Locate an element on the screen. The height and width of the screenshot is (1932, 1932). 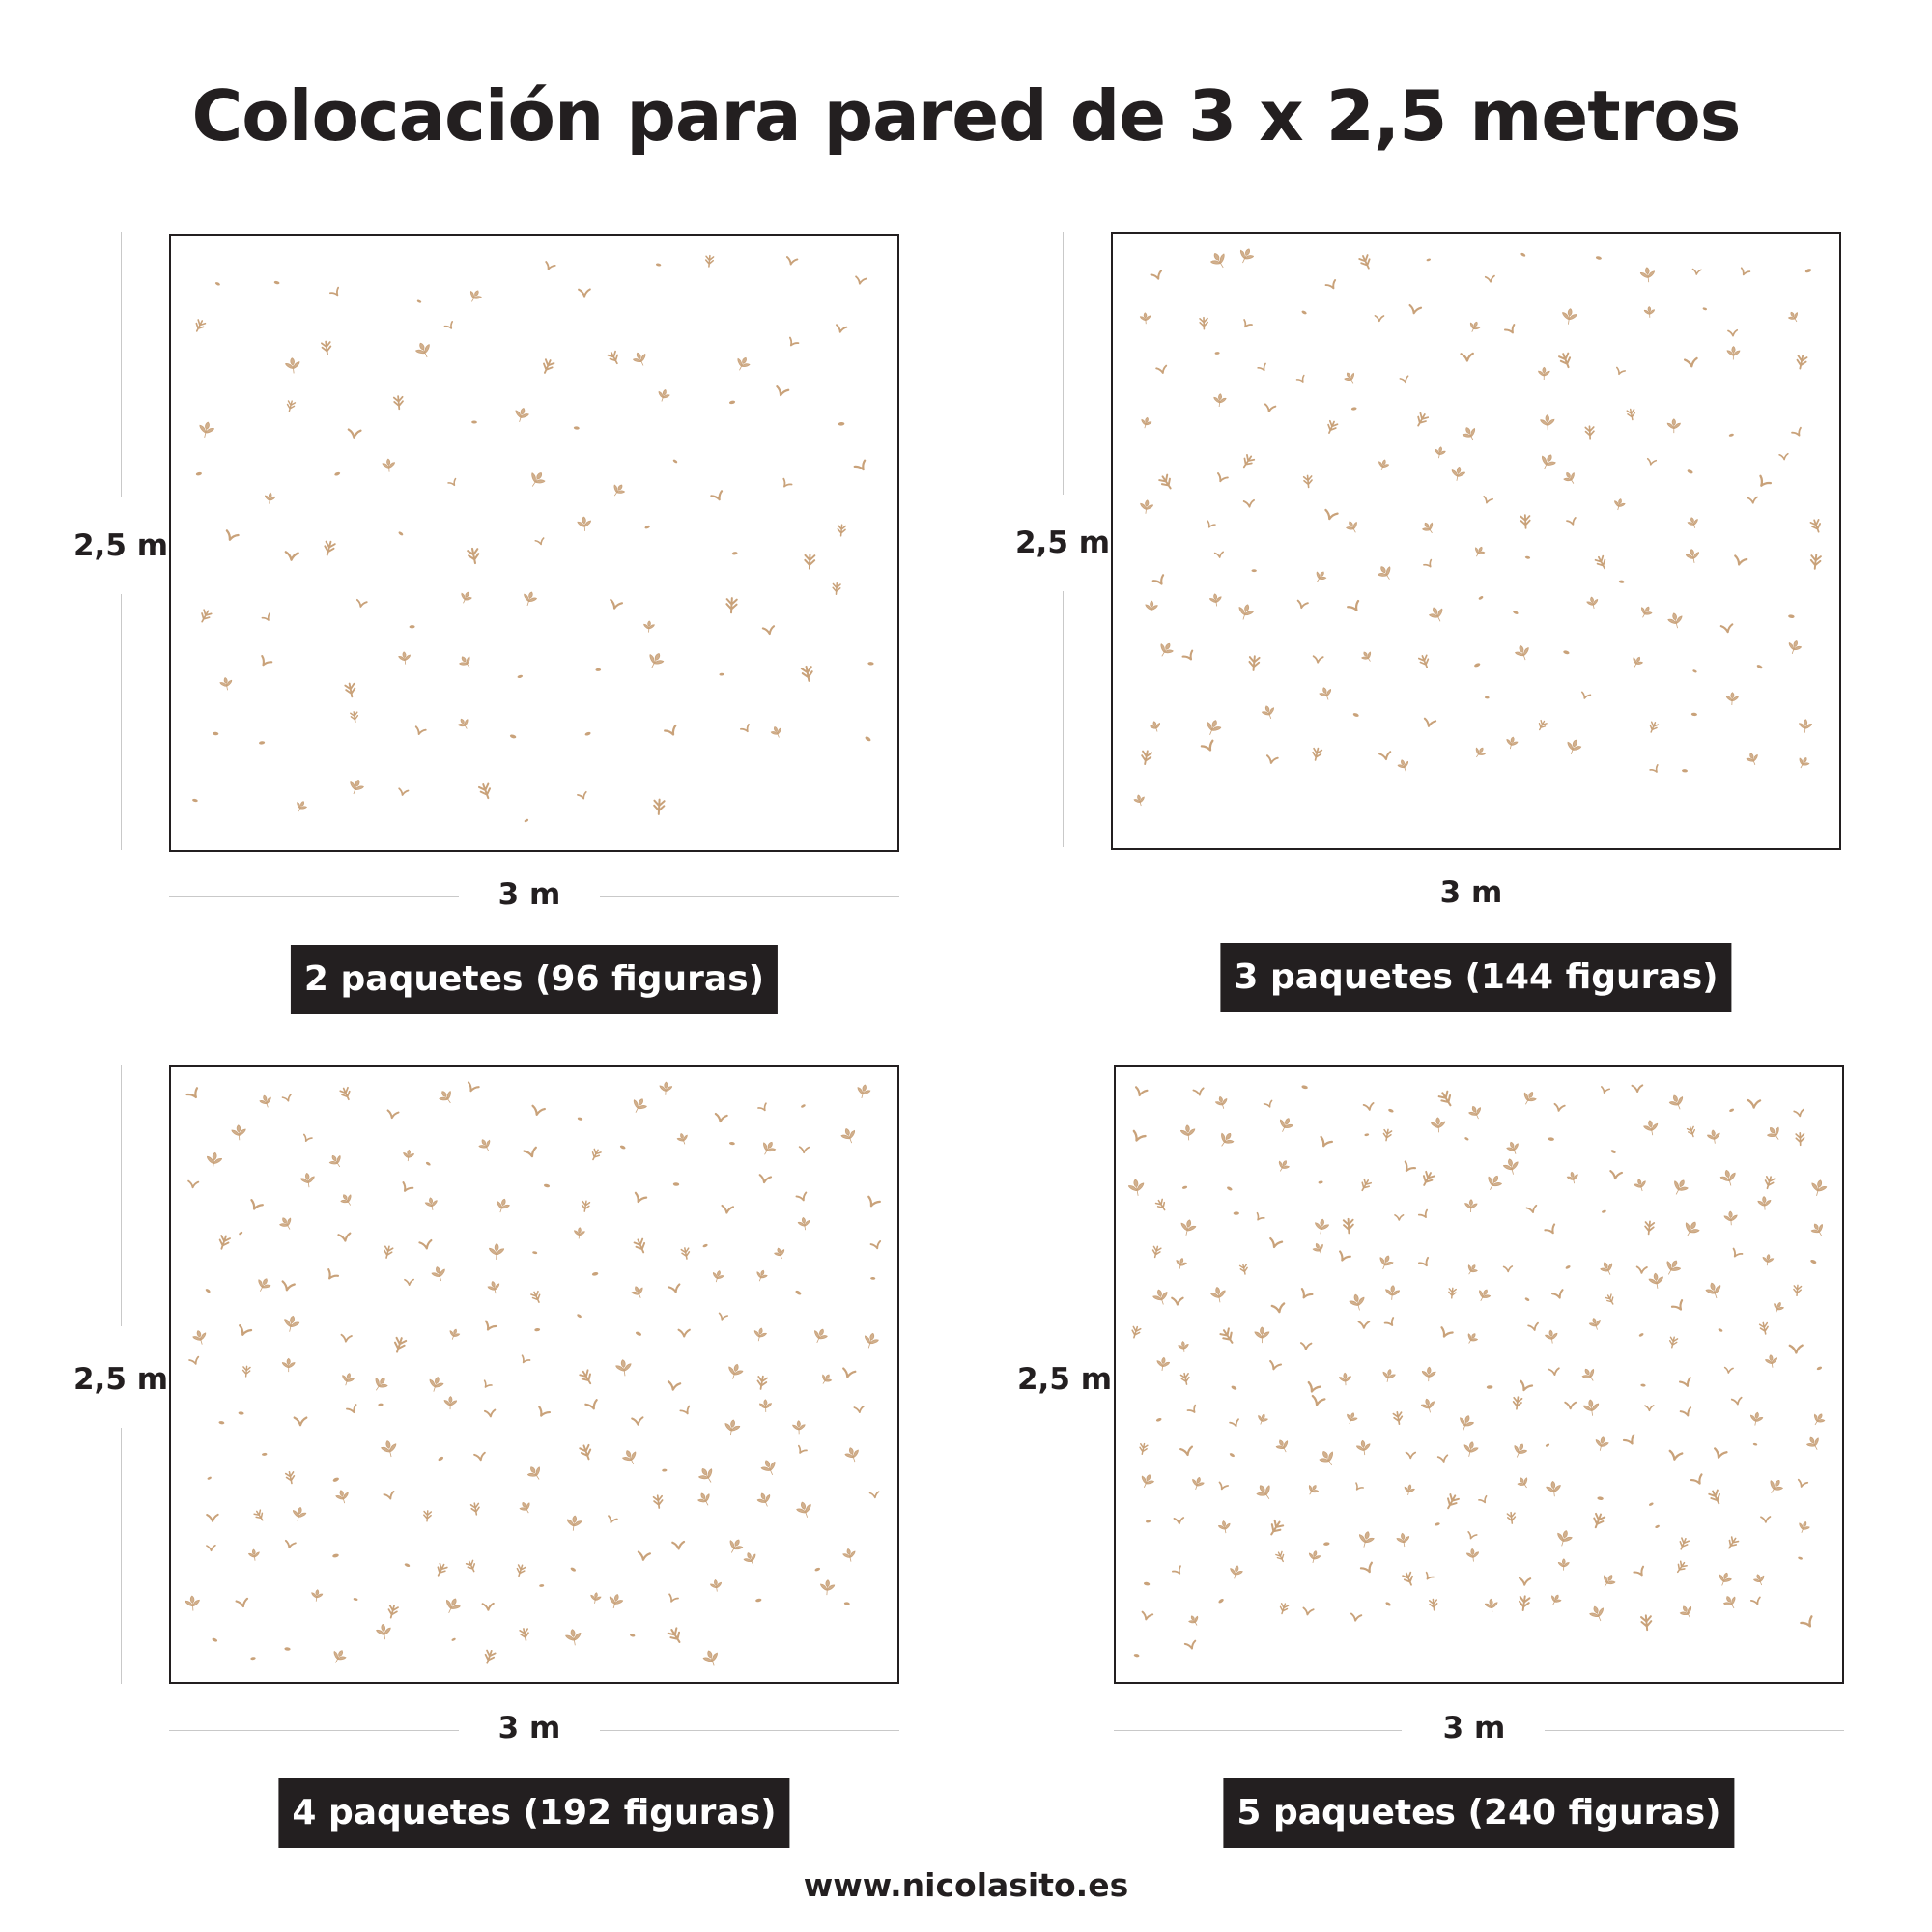
leaf-pattern is located at coordinates (1477, 1371).